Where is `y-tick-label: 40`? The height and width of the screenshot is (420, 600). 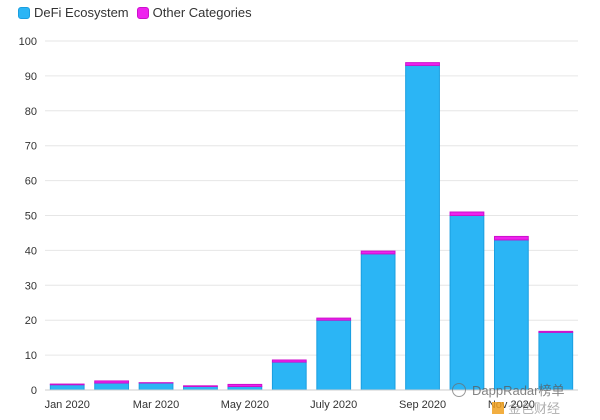
y-tick-label: 40 is located at coordinates (31, 251).